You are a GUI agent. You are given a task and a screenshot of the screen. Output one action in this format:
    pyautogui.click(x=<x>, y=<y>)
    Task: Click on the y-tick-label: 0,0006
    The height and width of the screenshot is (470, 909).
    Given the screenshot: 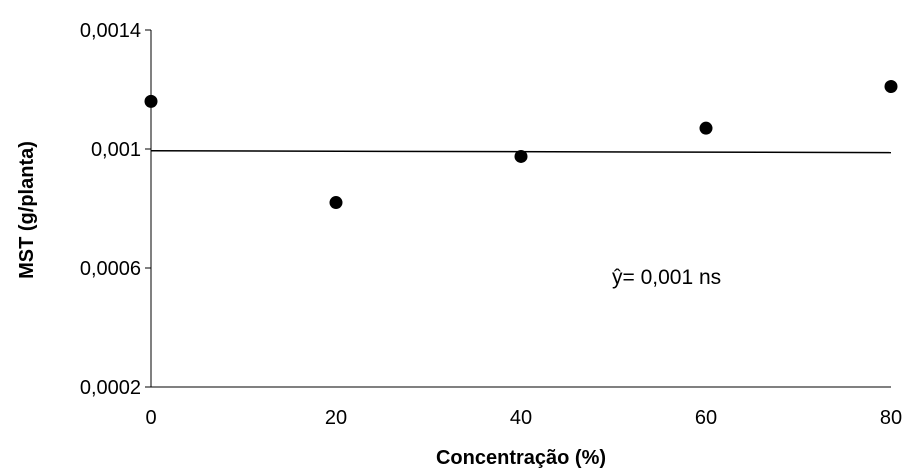 What is the action you would take?
    pyautogui.click(x=110, y=269)
    